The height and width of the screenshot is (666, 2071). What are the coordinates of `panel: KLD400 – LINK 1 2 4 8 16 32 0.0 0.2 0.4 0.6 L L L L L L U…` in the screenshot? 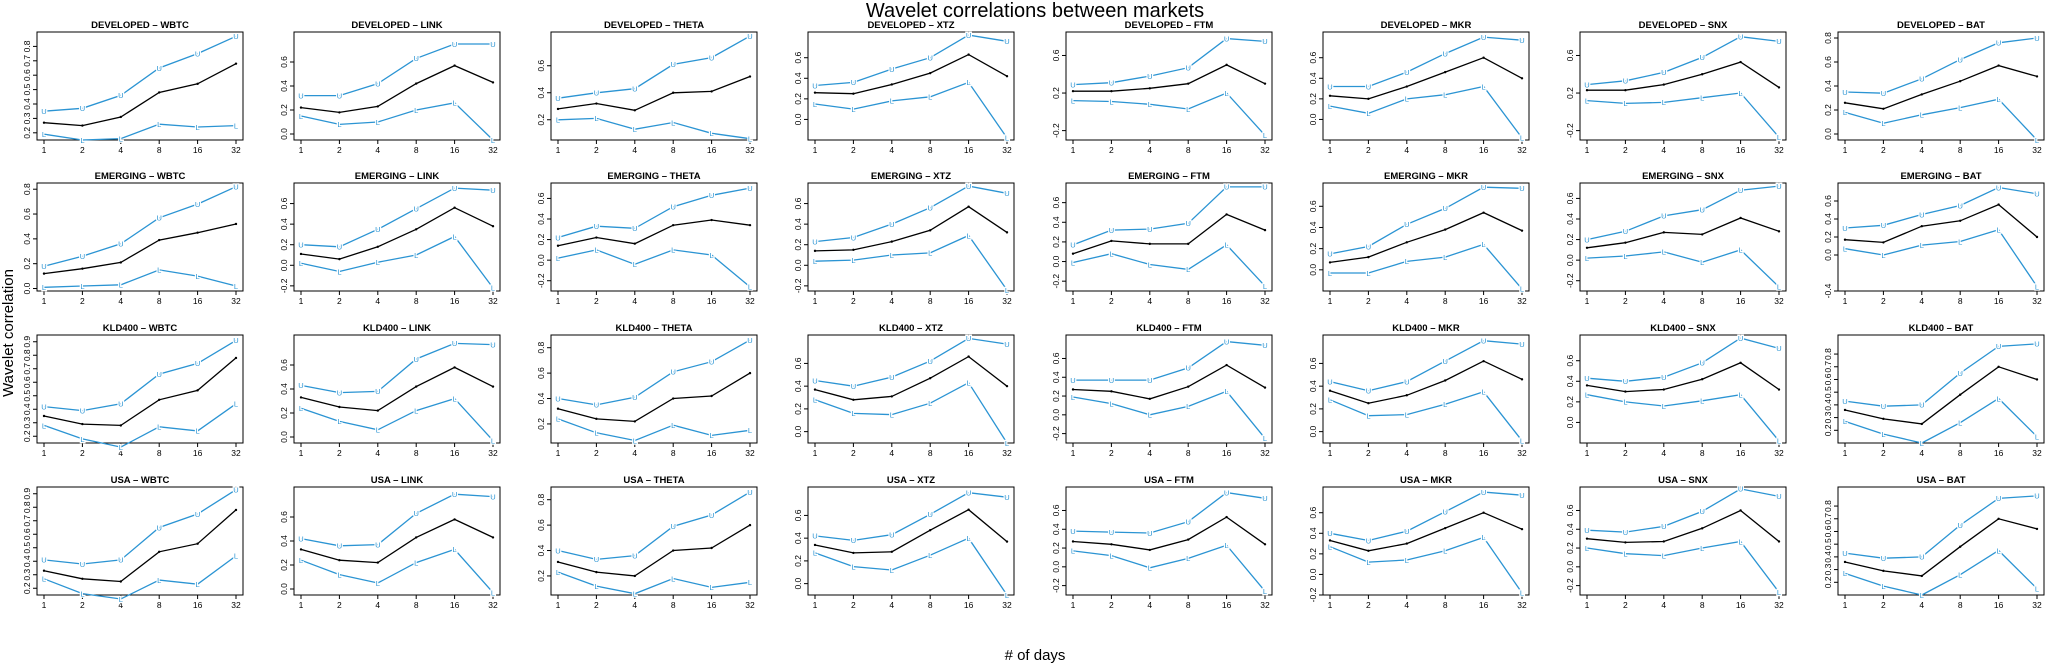 It's located at (390, 390).